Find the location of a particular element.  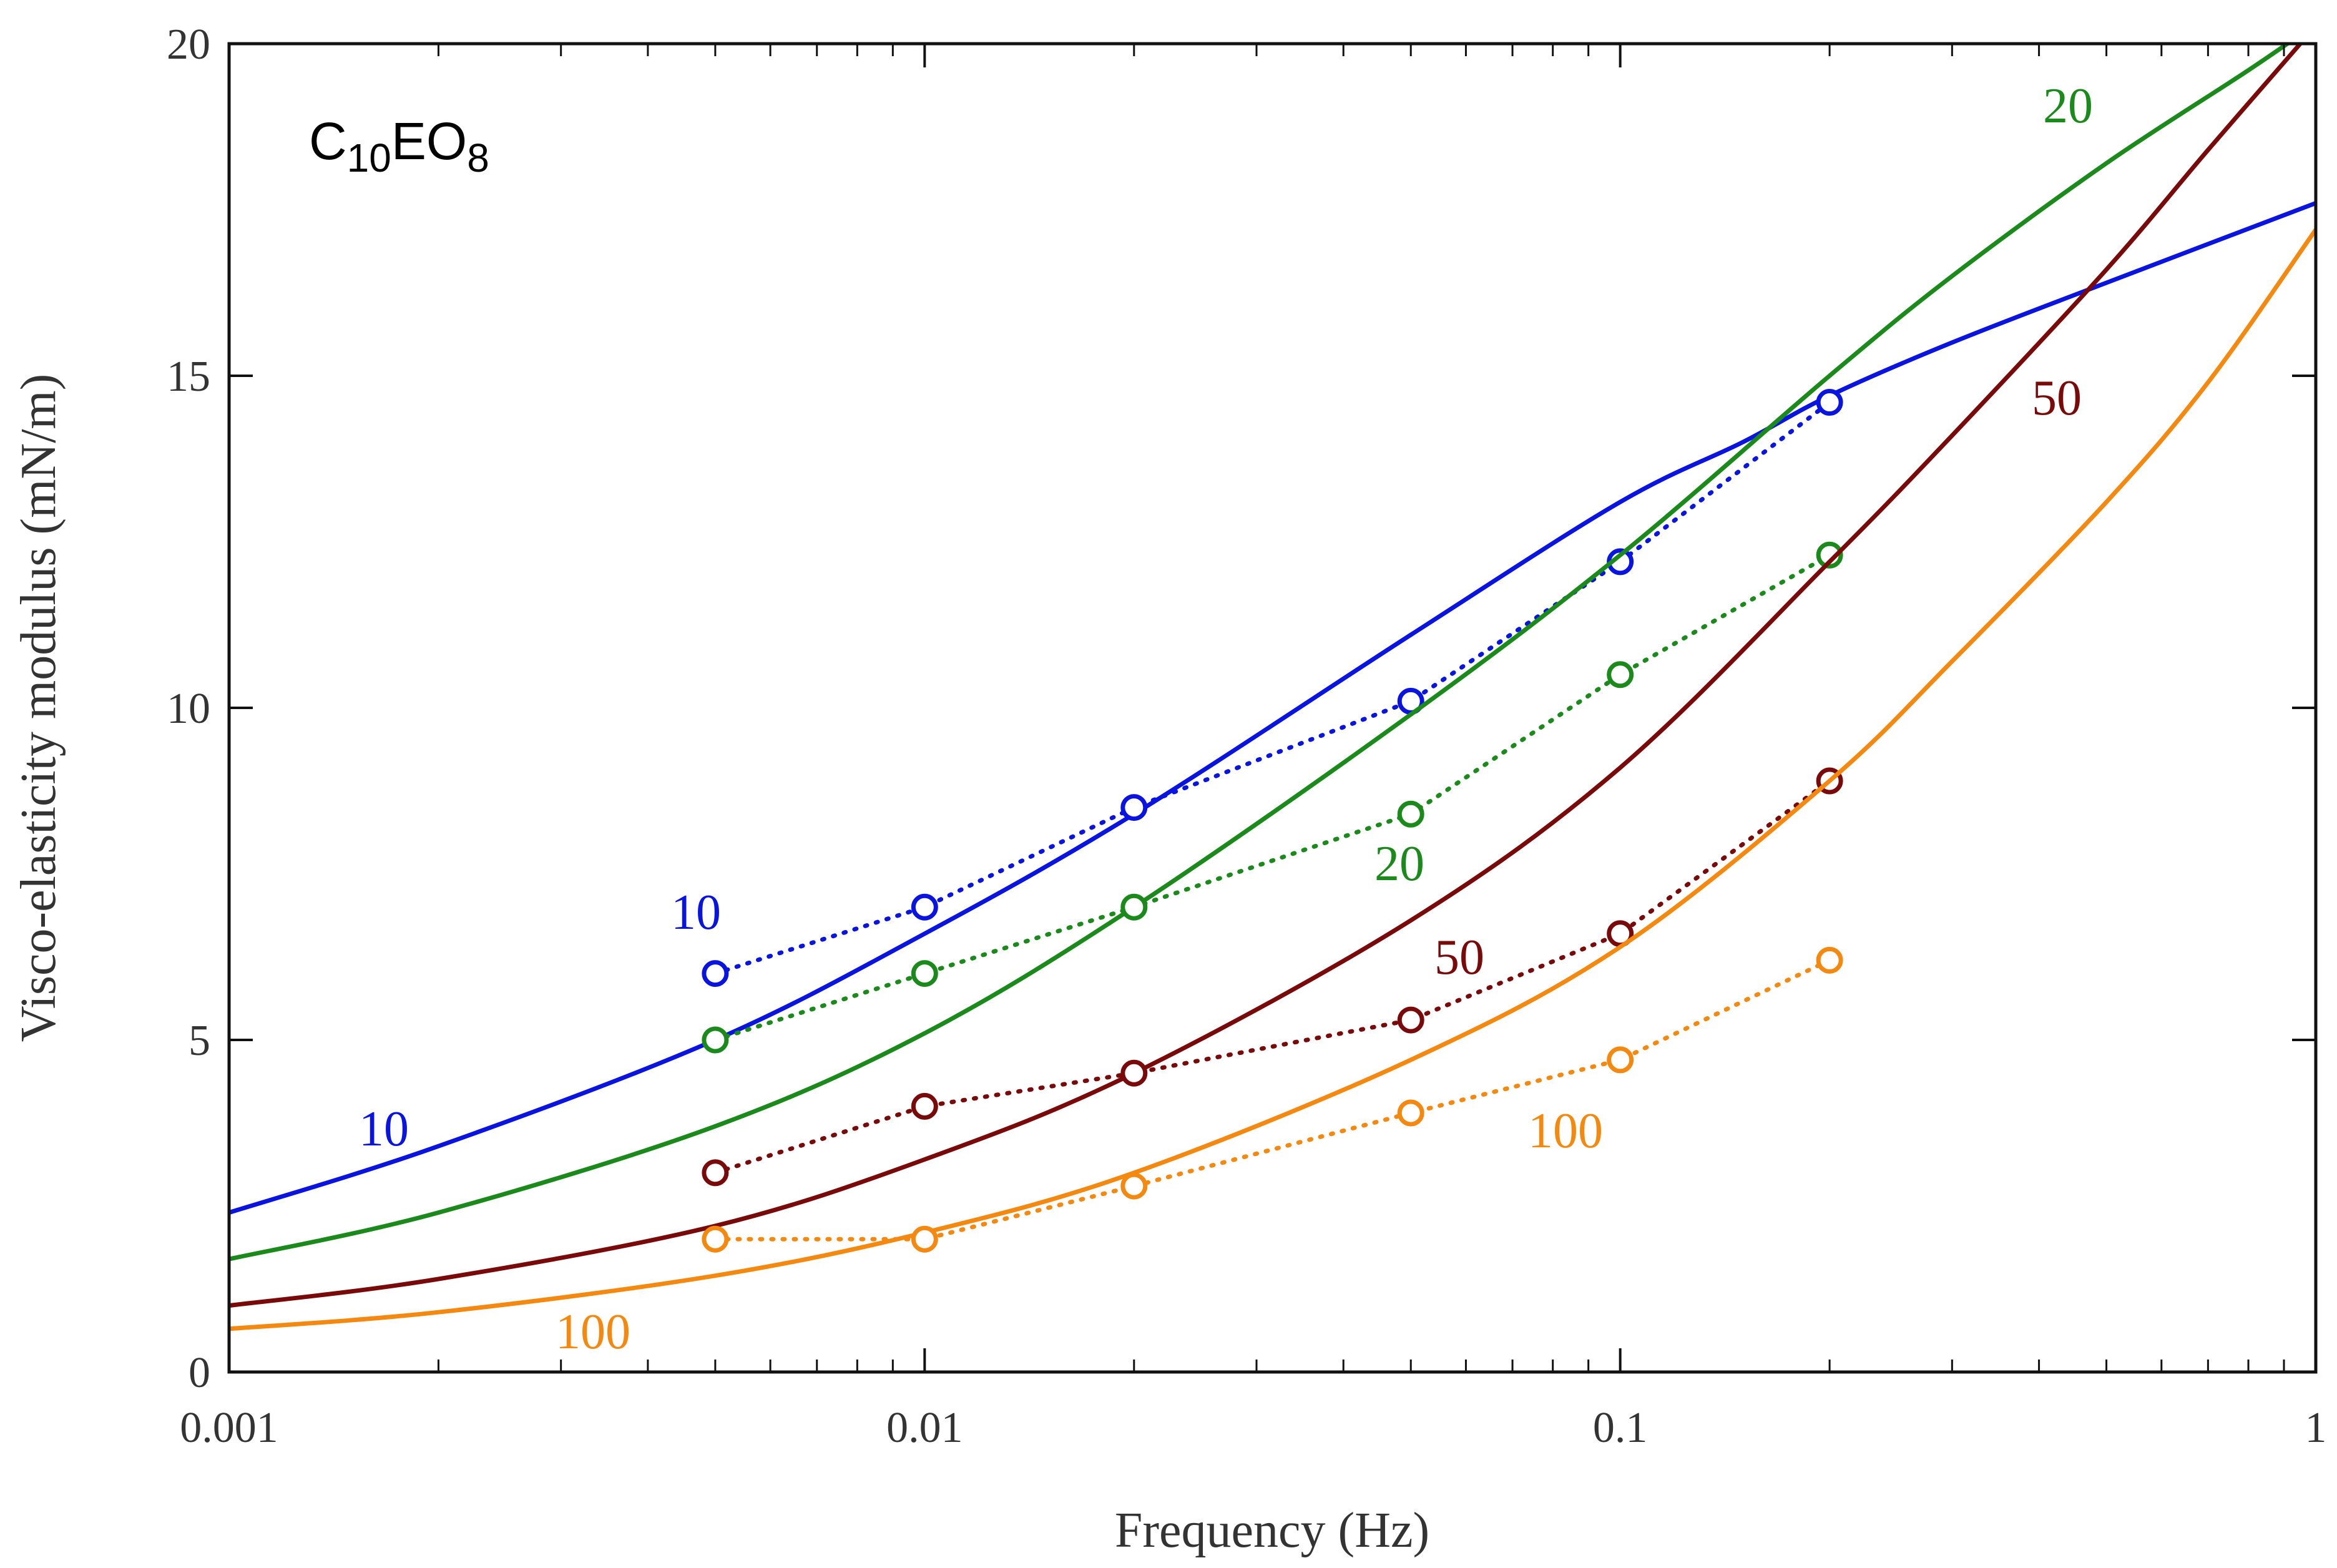

model-label-10: 10 is located at coordinates (384, 1129).